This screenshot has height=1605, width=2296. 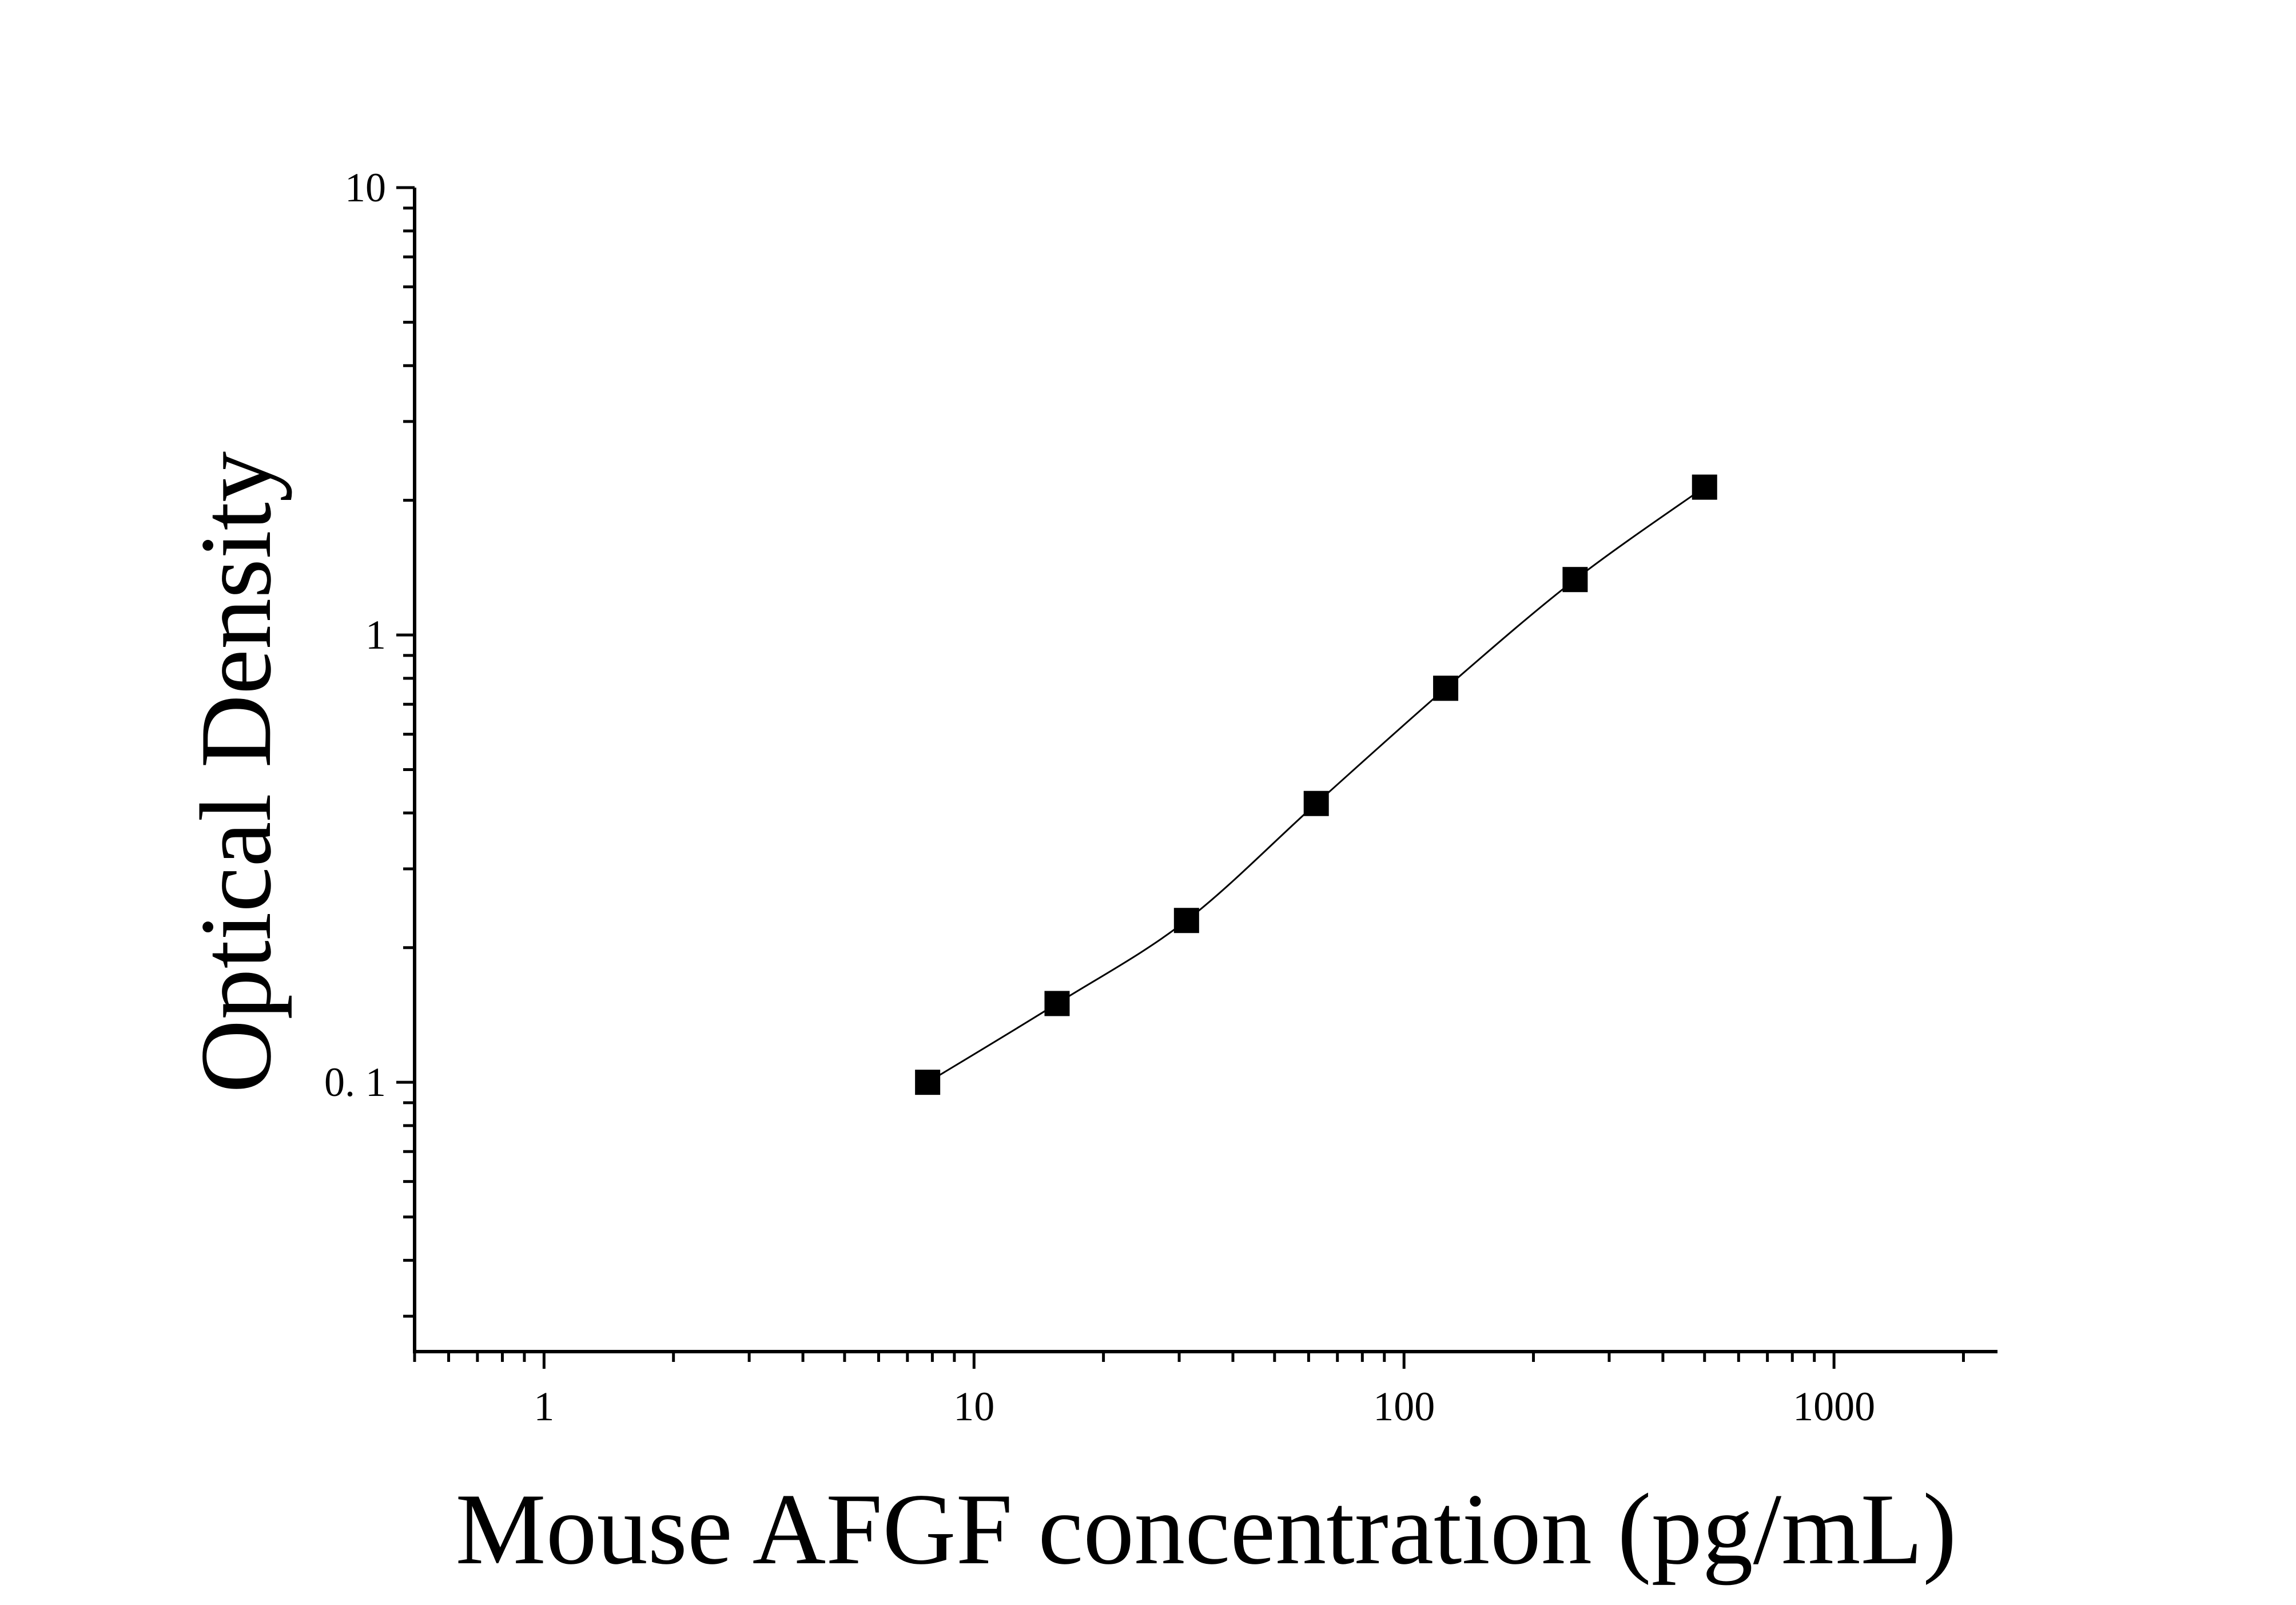 I want to click on y-tick-label: 1, so click(x=375, y=635).